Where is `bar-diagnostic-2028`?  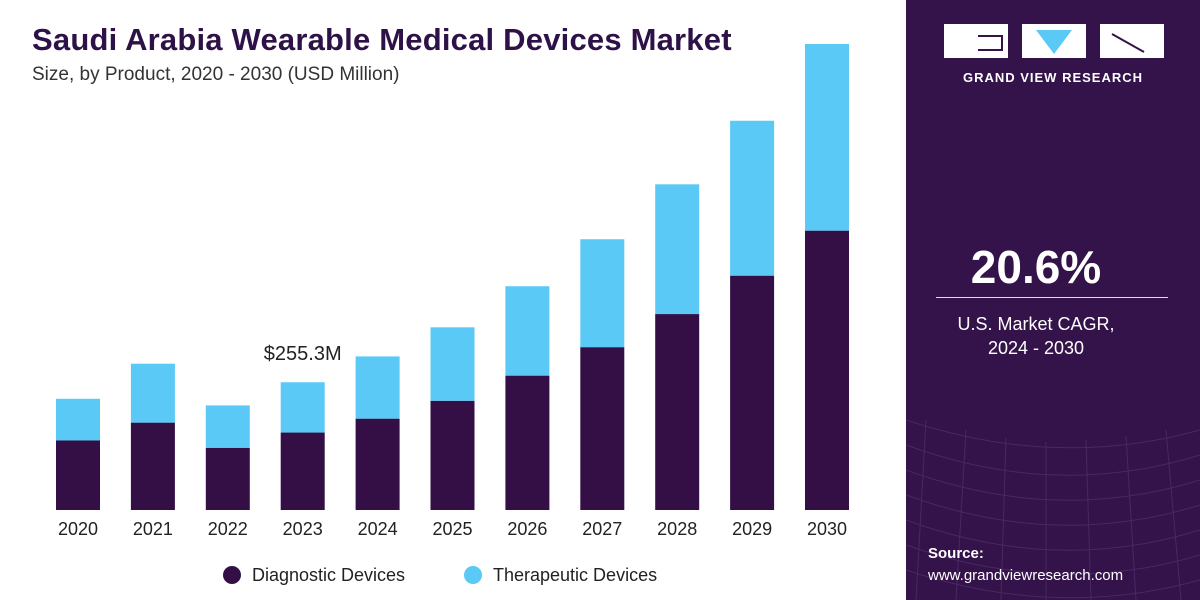 bar-diagnostic-2028 is located at coordinates (677, 412).